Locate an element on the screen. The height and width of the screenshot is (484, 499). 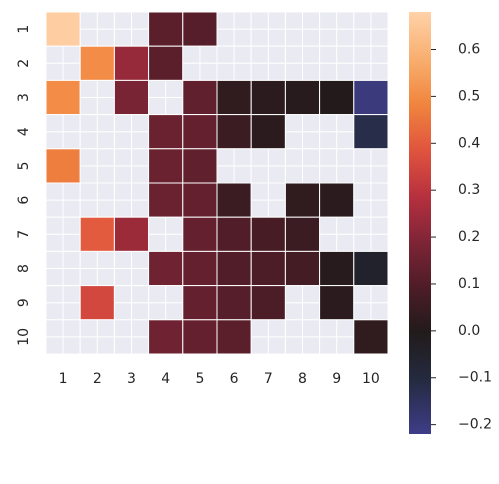
colorbar-tick-label: 0.6 is located at coordinates (469, 50).